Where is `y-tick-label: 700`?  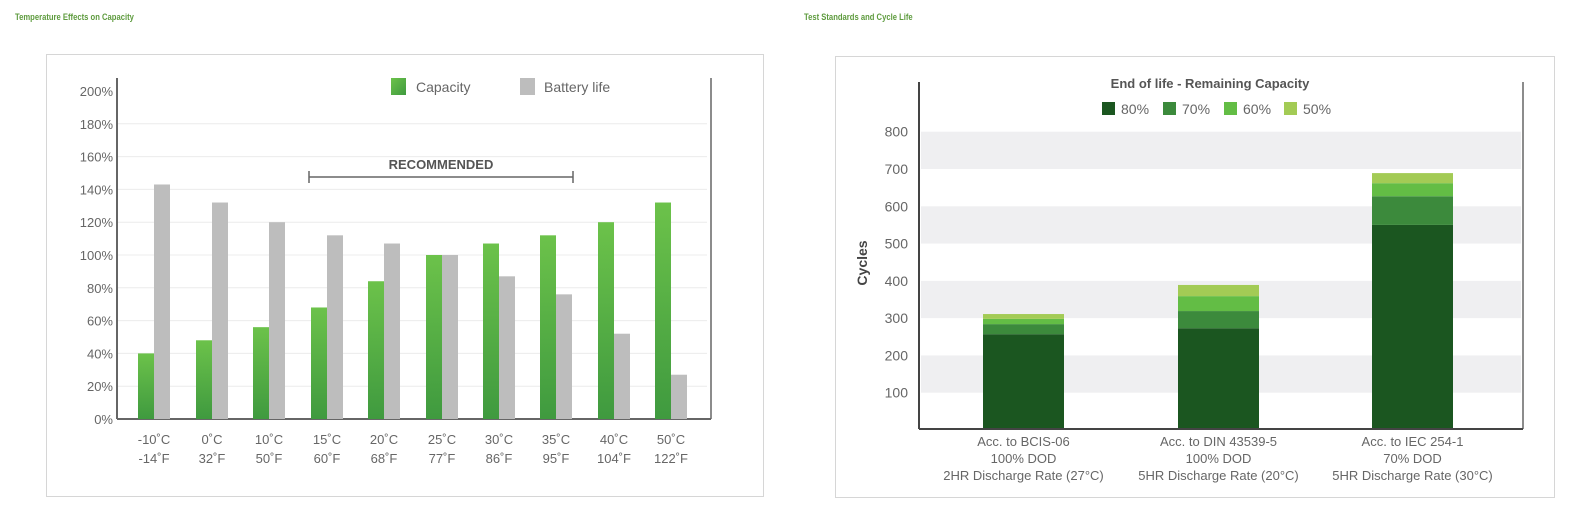 y-tick-label: 700 is located at coordinates (897, 169).